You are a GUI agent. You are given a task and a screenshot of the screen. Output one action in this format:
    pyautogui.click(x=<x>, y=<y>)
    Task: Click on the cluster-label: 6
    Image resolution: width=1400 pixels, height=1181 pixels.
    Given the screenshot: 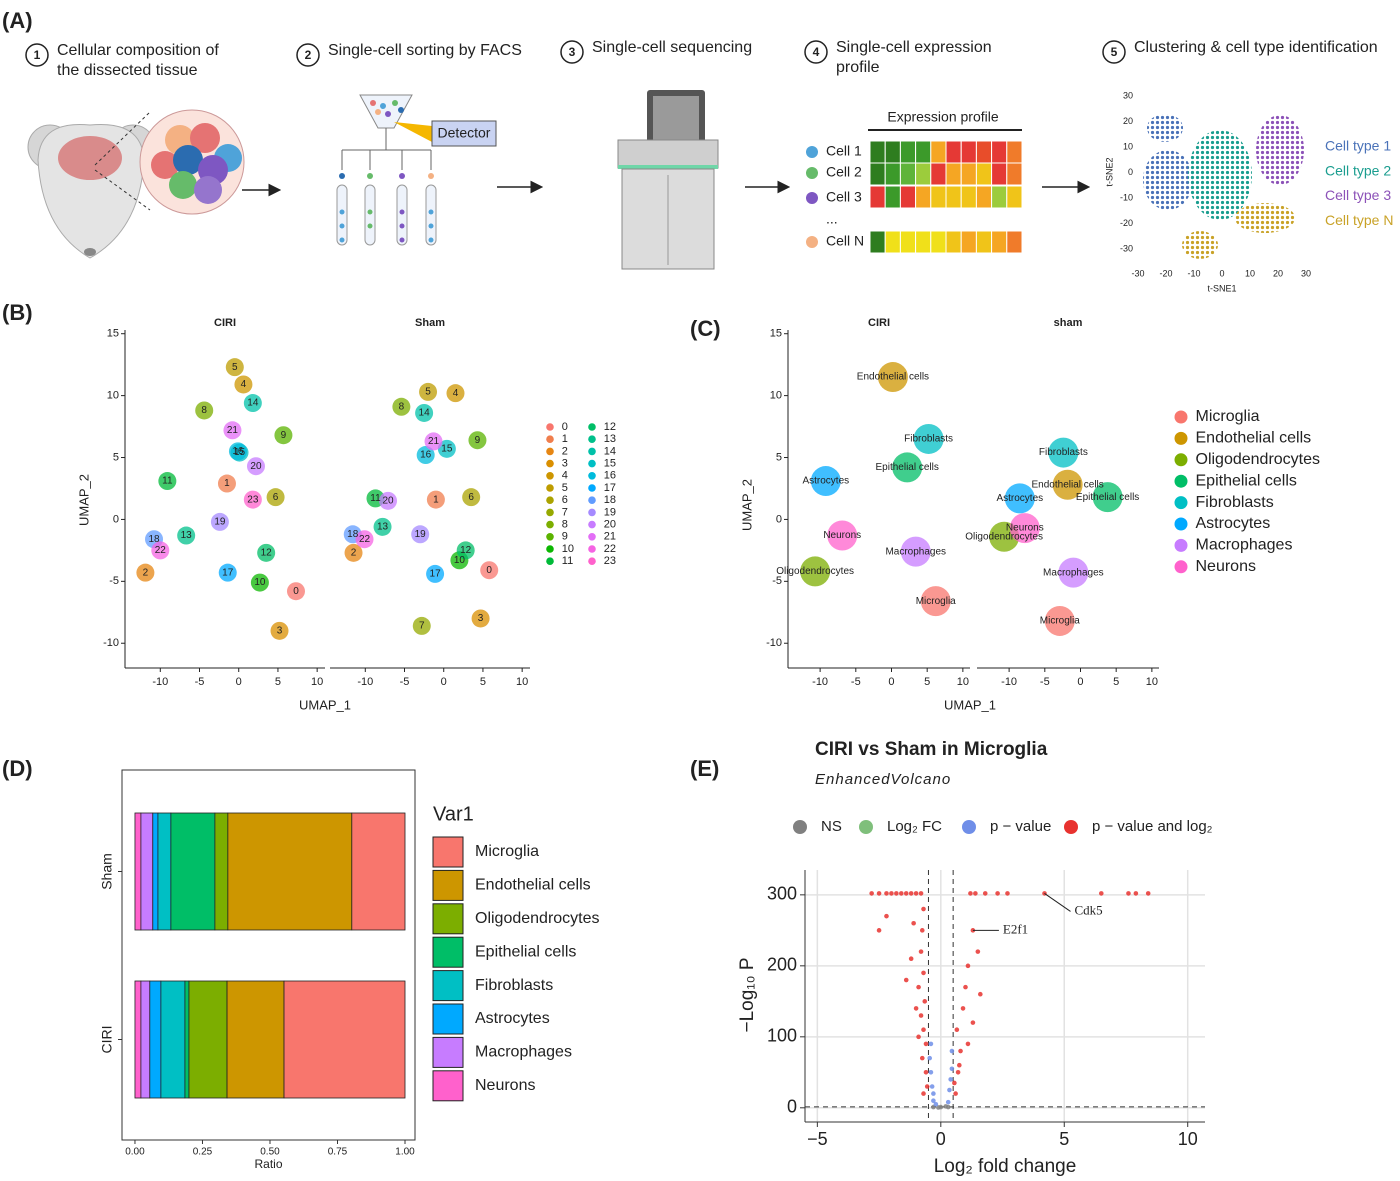 What is the action you would take?
    pyautogui.click(x=276, y=497)
    